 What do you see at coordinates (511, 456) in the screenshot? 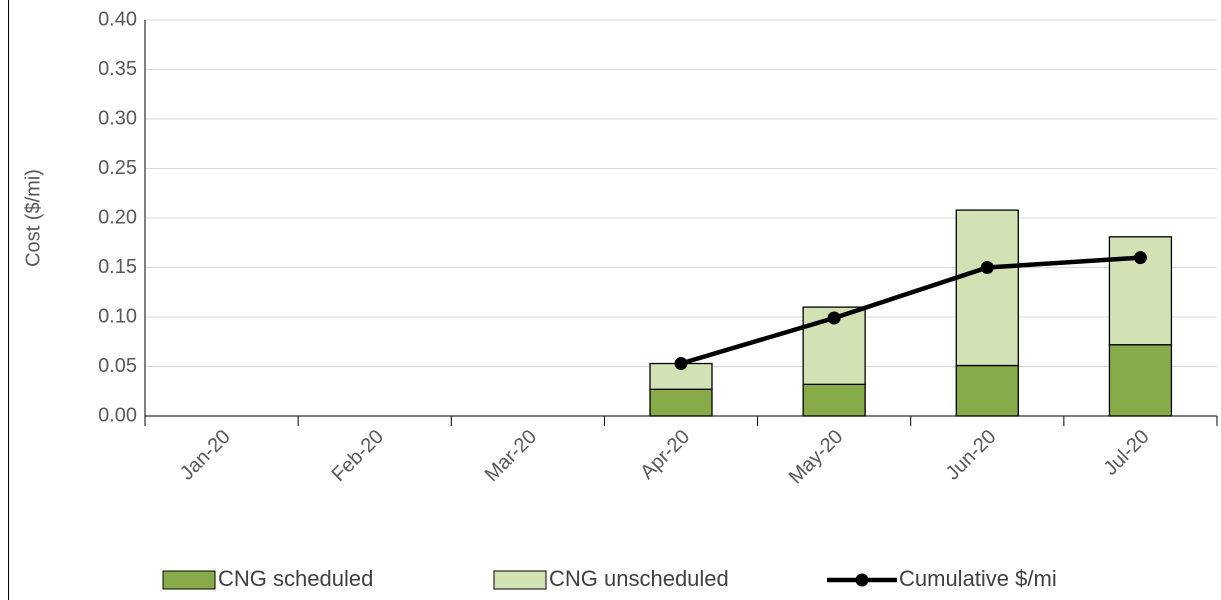
I see `x-tick-label: Mar-20` at bounding box center [511, 456].